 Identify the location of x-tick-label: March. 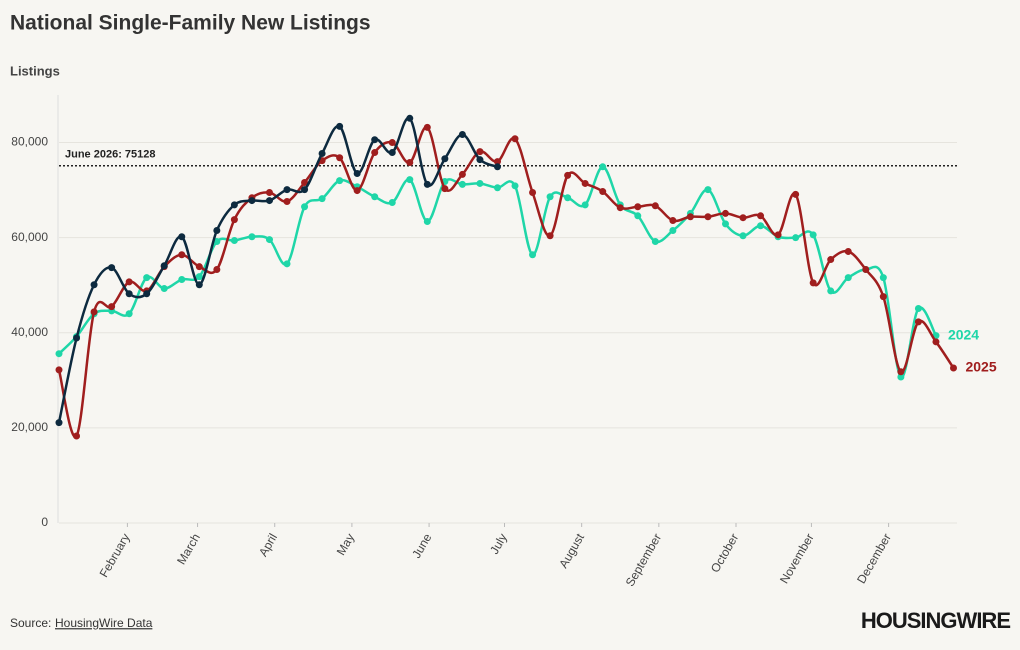
(188, 549).